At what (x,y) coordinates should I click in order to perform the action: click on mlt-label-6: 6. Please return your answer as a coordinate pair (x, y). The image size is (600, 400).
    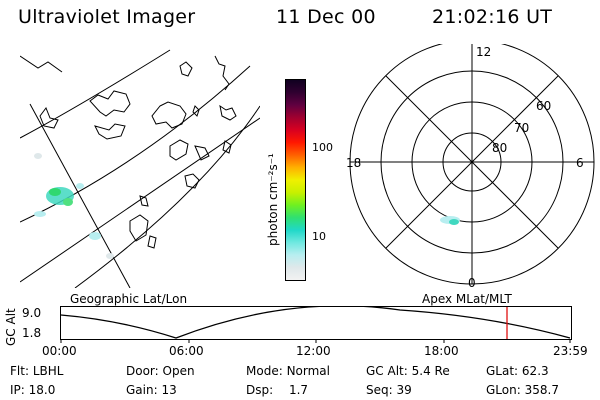
    Looking at the image, I should click on (580, 163).